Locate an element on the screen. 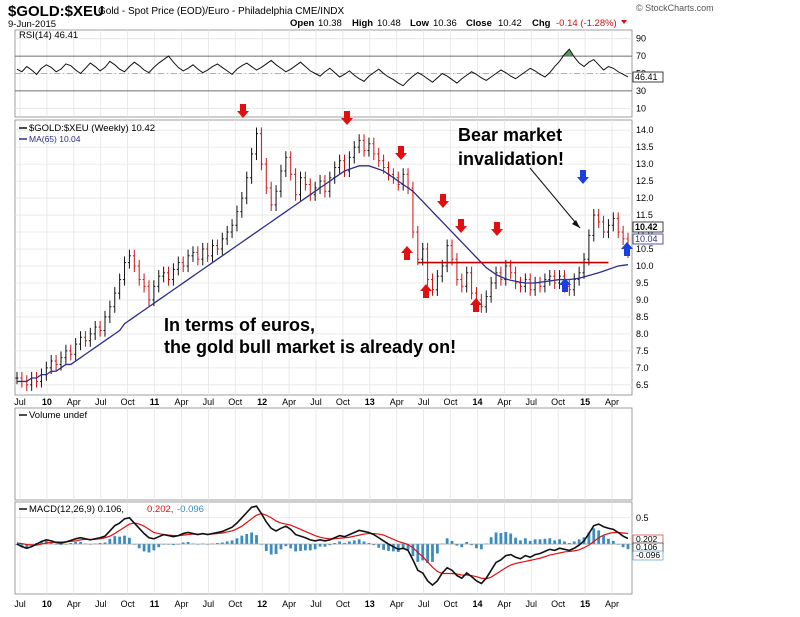 The image size is (800, 617). price-y-tick-label: 11.5 is located at coordinates (644, 215).